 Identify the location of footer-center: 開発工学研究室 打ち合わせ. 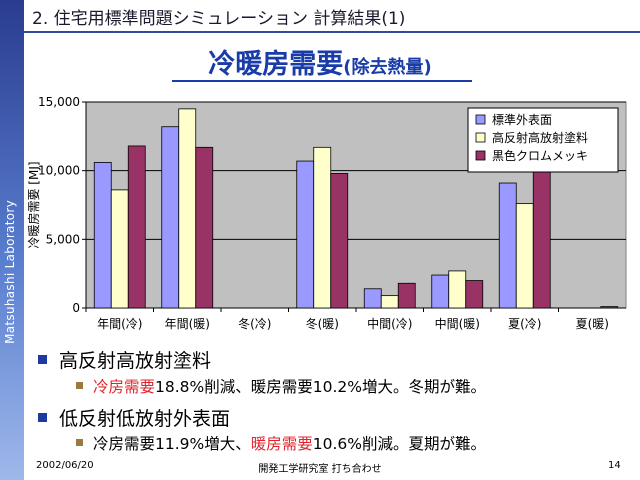
(320, 469).